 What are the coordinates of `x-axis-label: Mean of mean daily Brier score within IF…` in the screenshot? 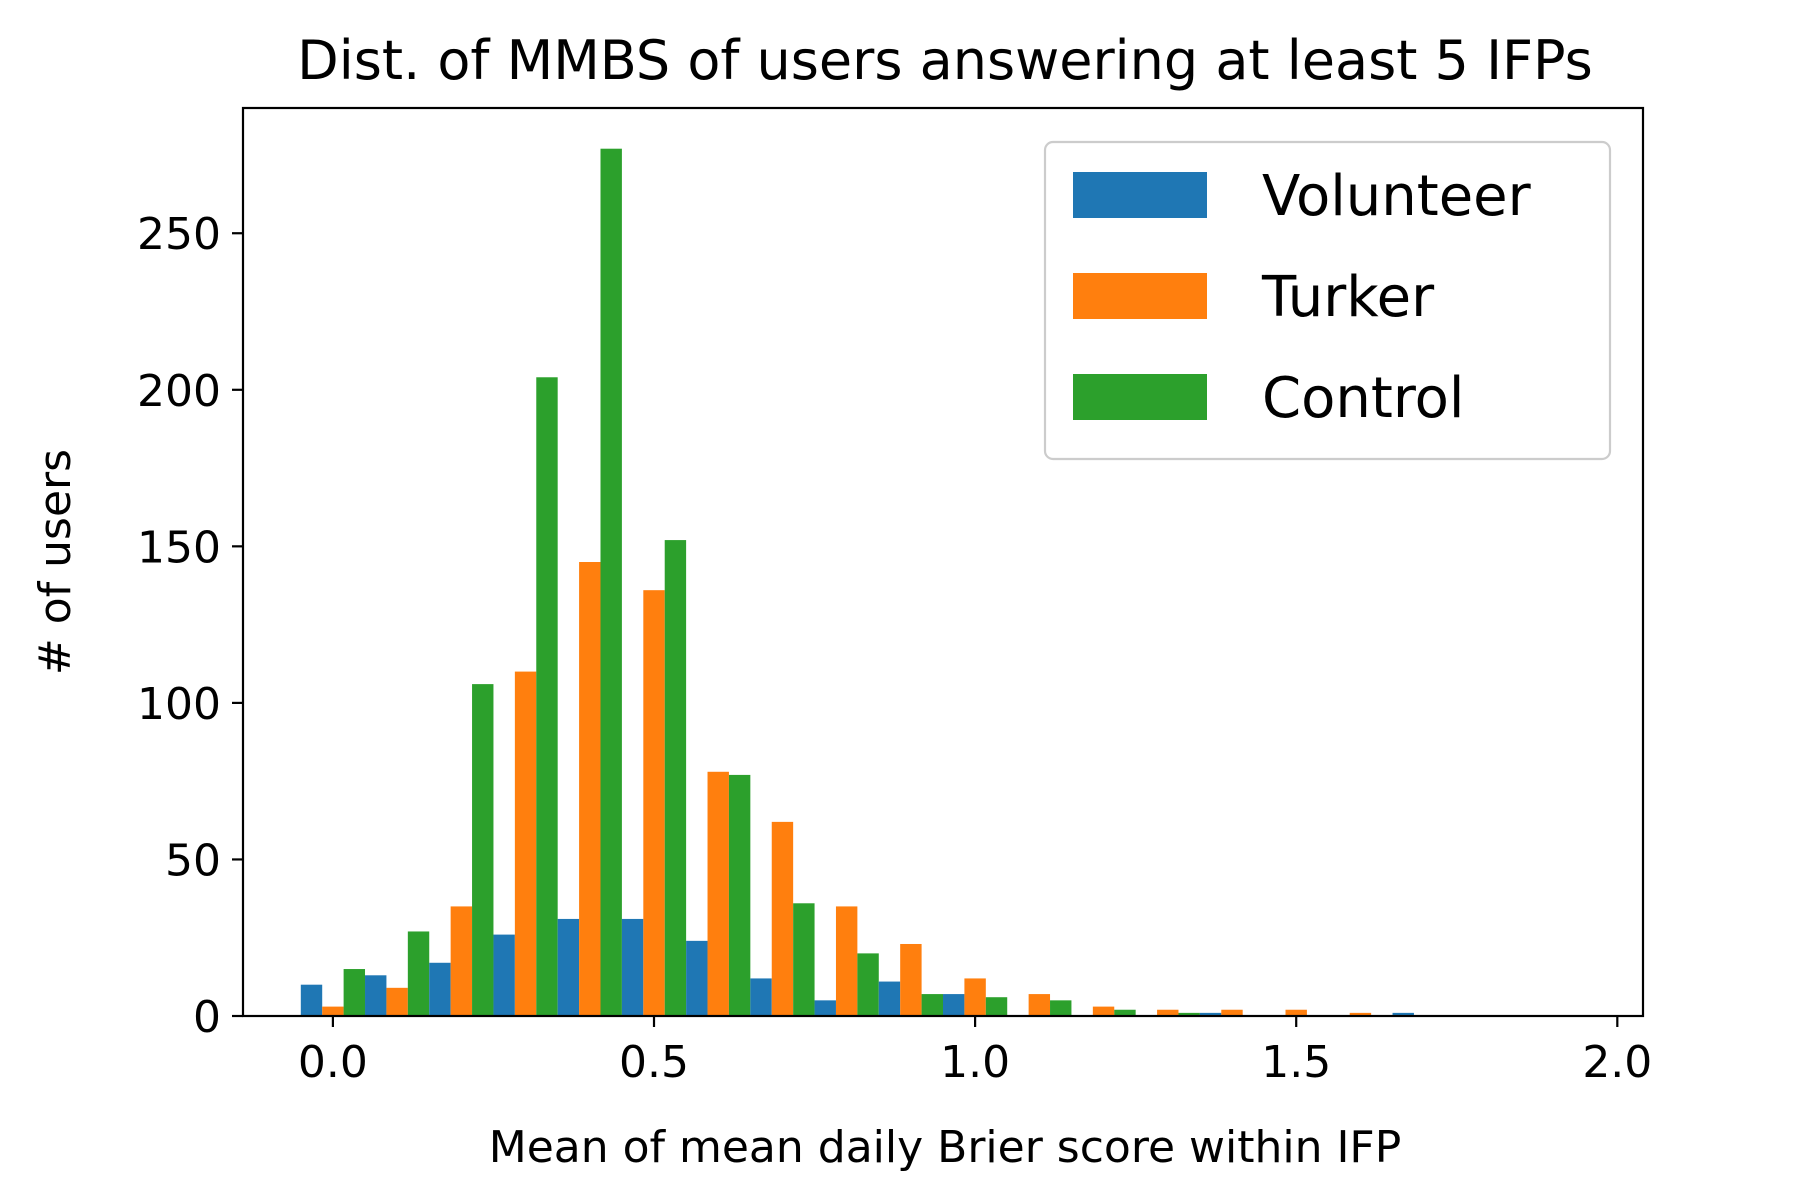 It's located at (945, 1147).